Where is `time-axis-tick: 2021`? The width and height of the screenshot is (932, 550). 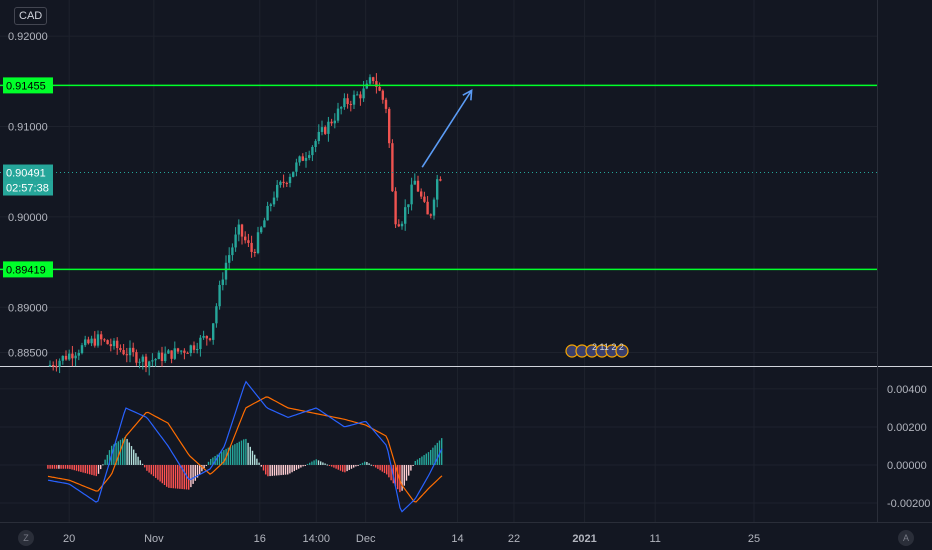
time-axis-tick: 2021 is located at coordinates (584, 539).